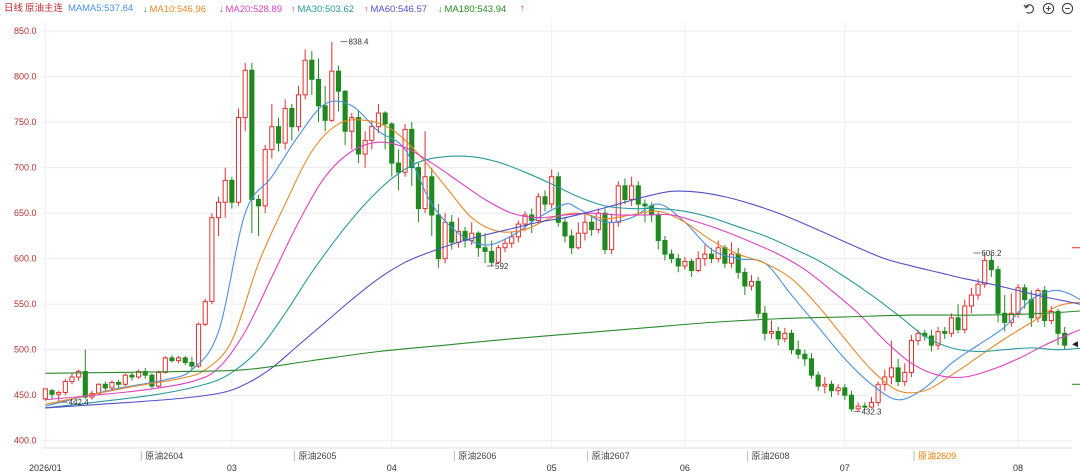 Image resolution: width=1080 pixels, height=474 pixels. Describe the element at coordinates (164, 455) in the screenshot. I see `contract-label: 原油2604` at that location.